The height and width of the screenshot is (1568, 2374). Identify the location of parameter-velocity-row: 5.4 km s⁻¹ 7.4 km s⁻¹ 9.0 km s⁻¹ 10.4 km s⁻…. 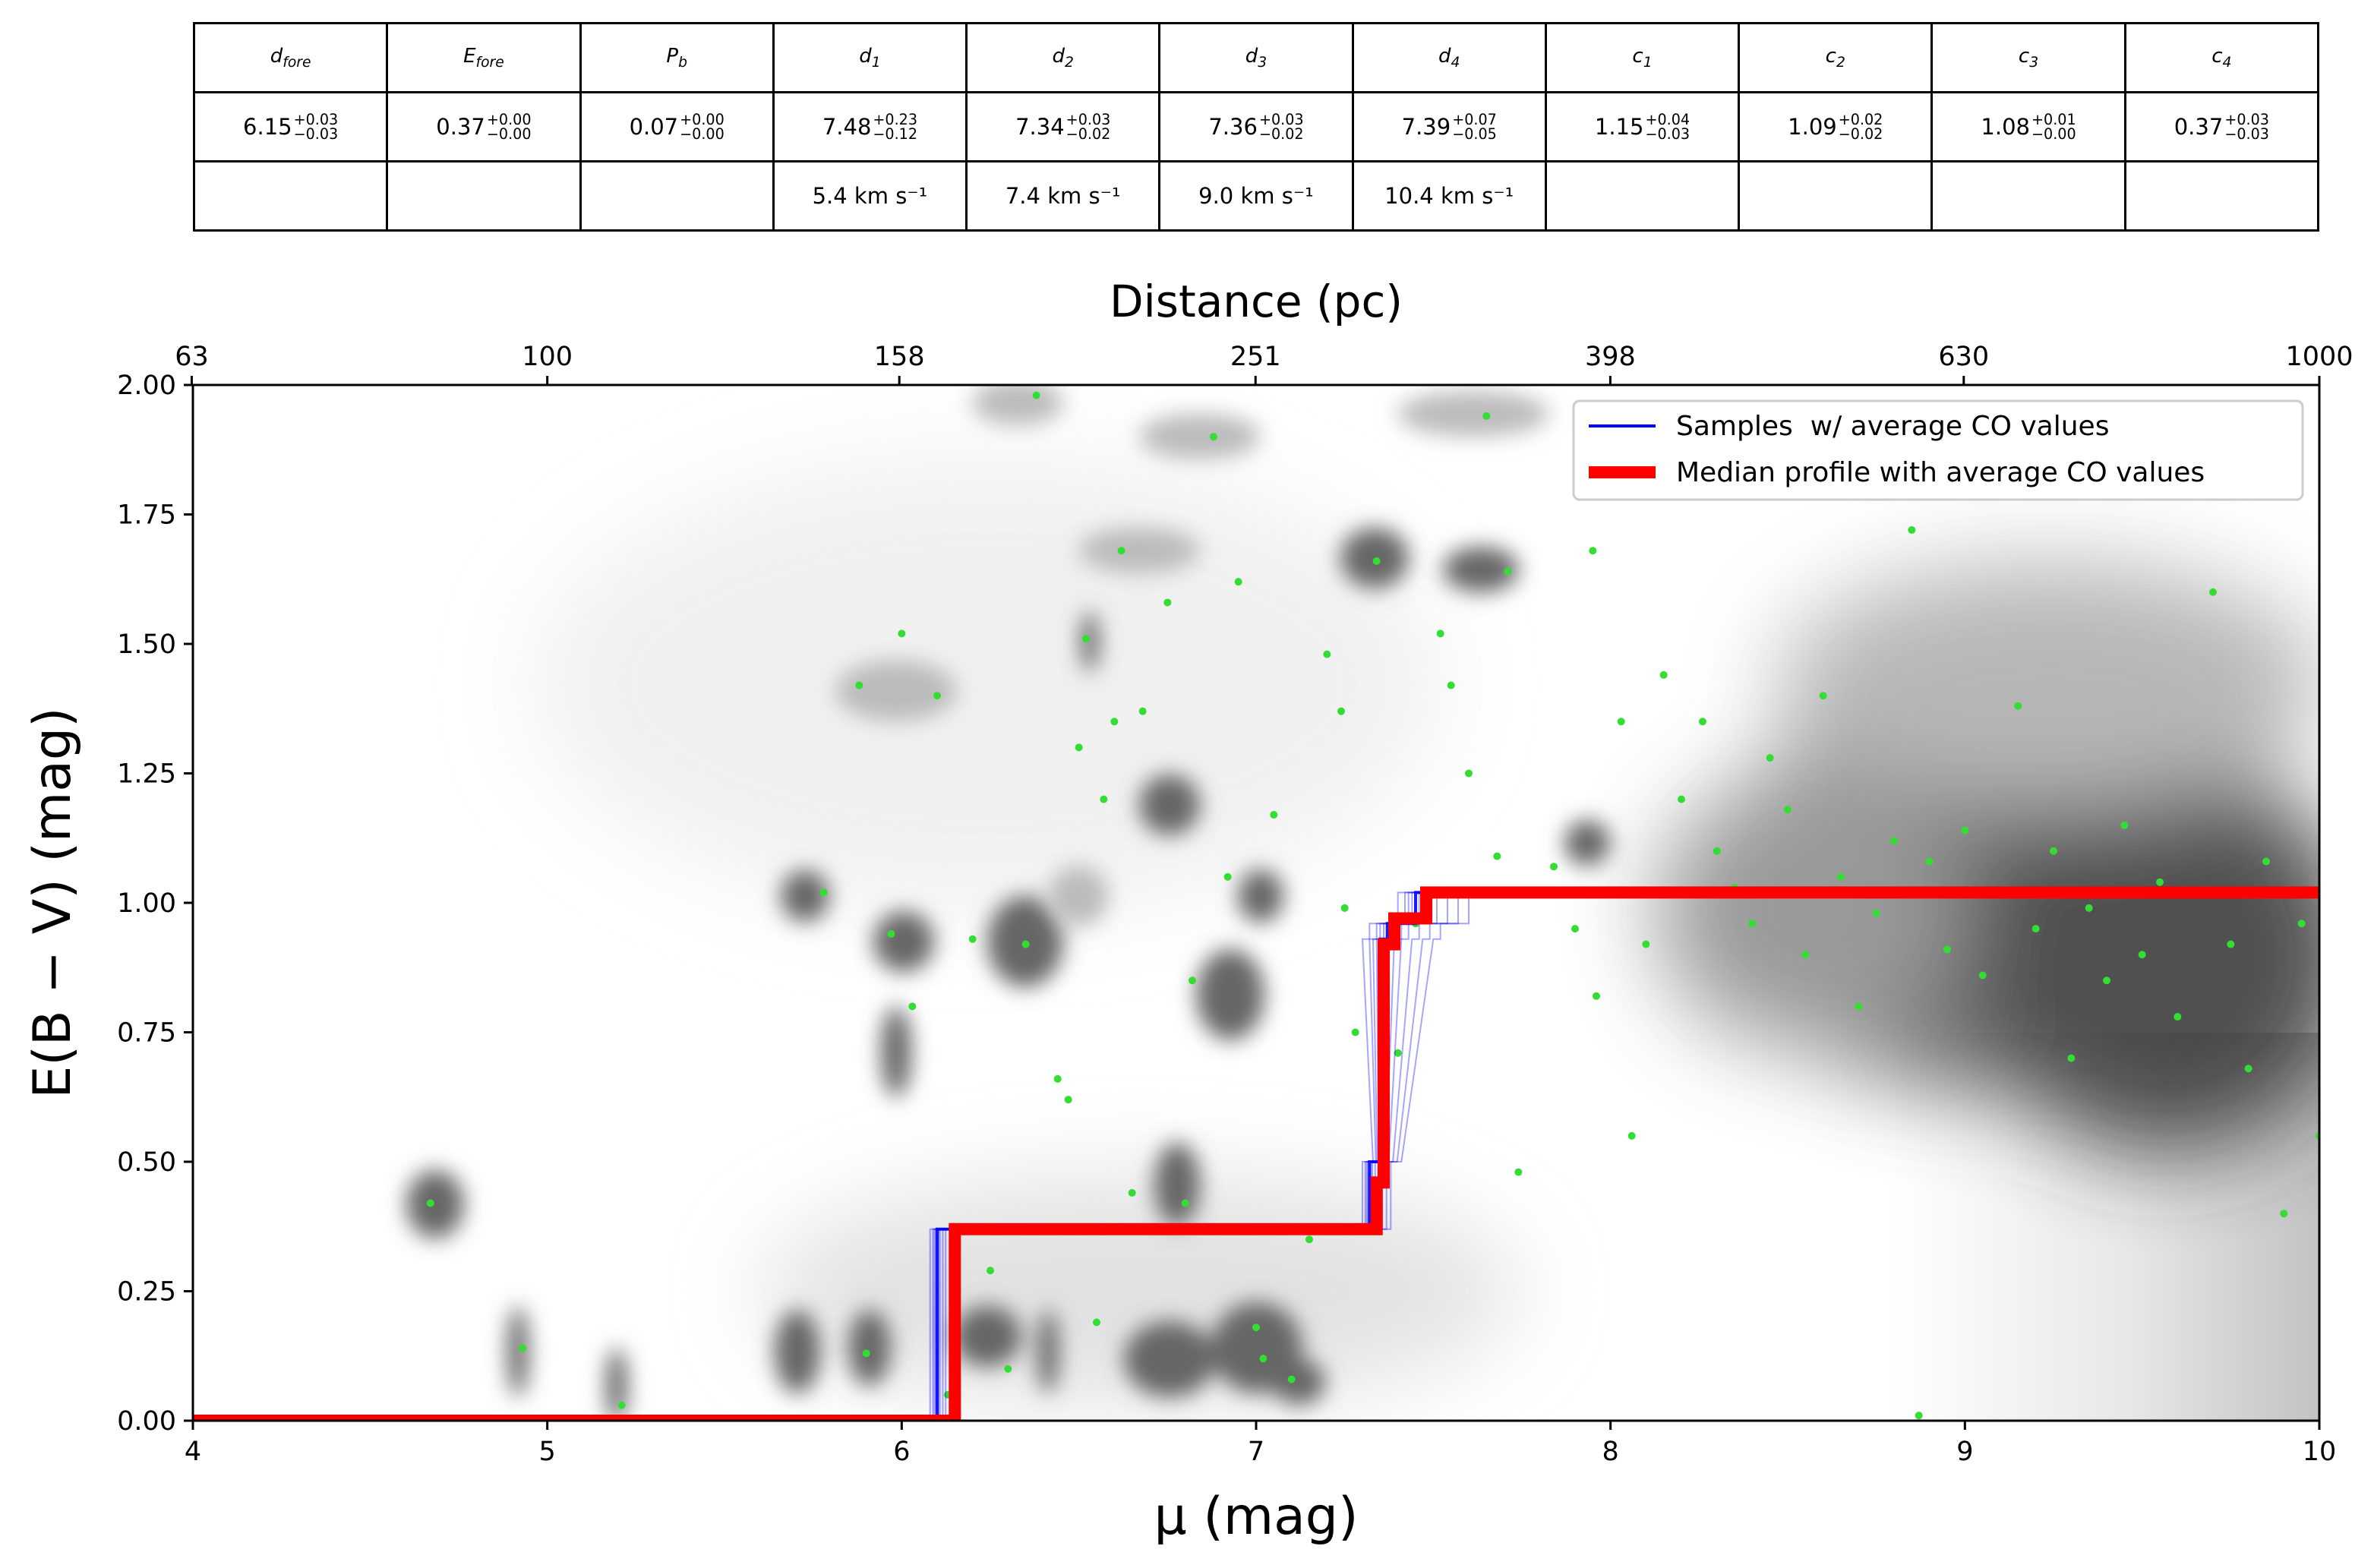
(1256, 196).